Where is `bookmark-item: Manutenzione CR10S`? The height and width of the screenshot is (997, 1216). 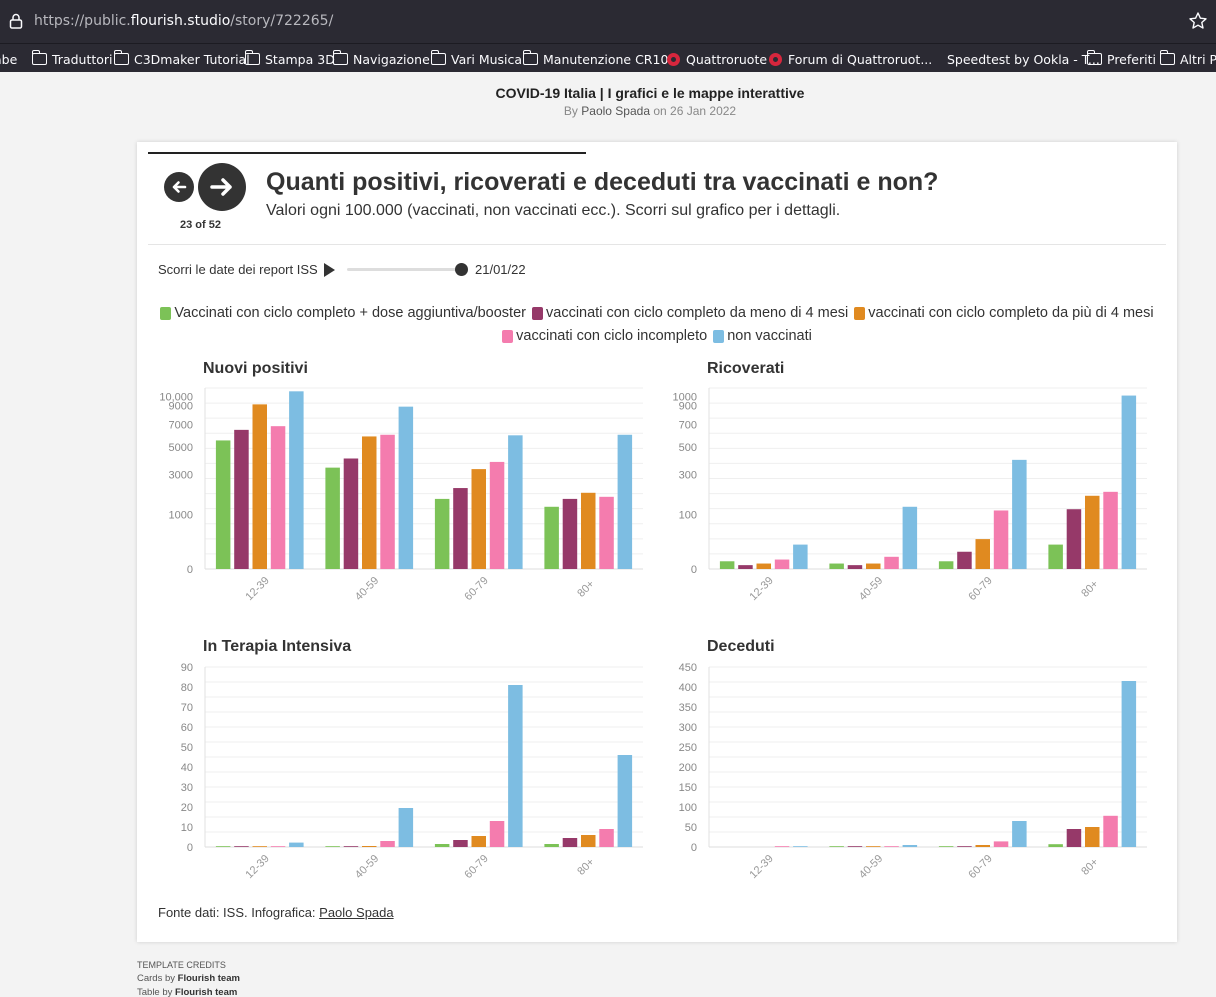 bookmark-item: Manutenzione CR10S is located at coordinates (599, 59).